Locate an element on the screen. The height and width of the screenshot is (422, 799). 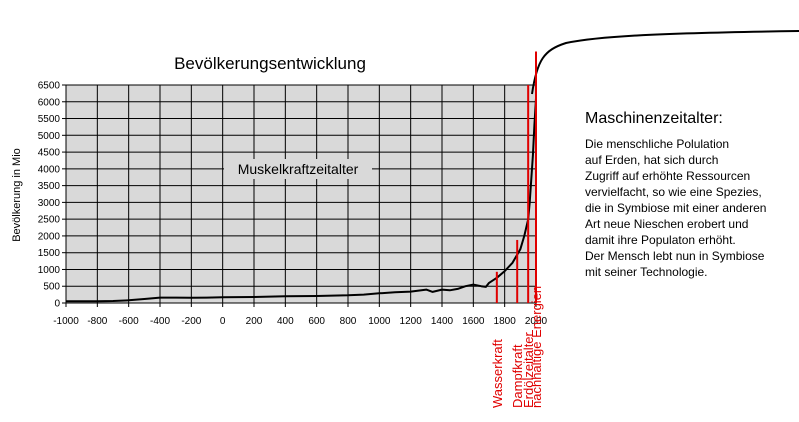
x-tick-label: 2000 is located at coordinates (536, 321).